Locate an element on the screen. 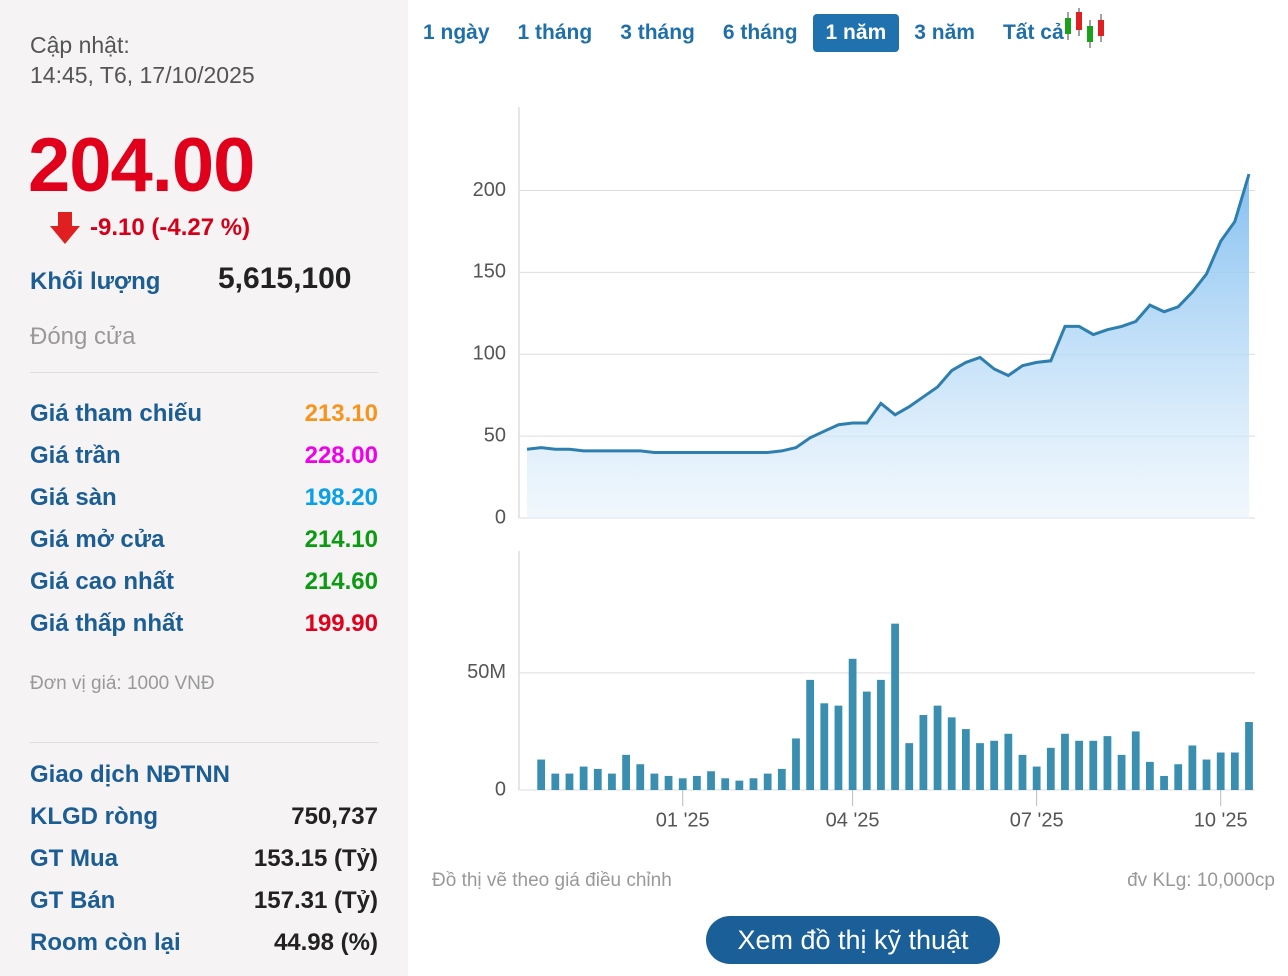 Image resolution: width=1288 pixels, height=976 pixels. y-tick-label: 50 is located at coordinates (495, 435).